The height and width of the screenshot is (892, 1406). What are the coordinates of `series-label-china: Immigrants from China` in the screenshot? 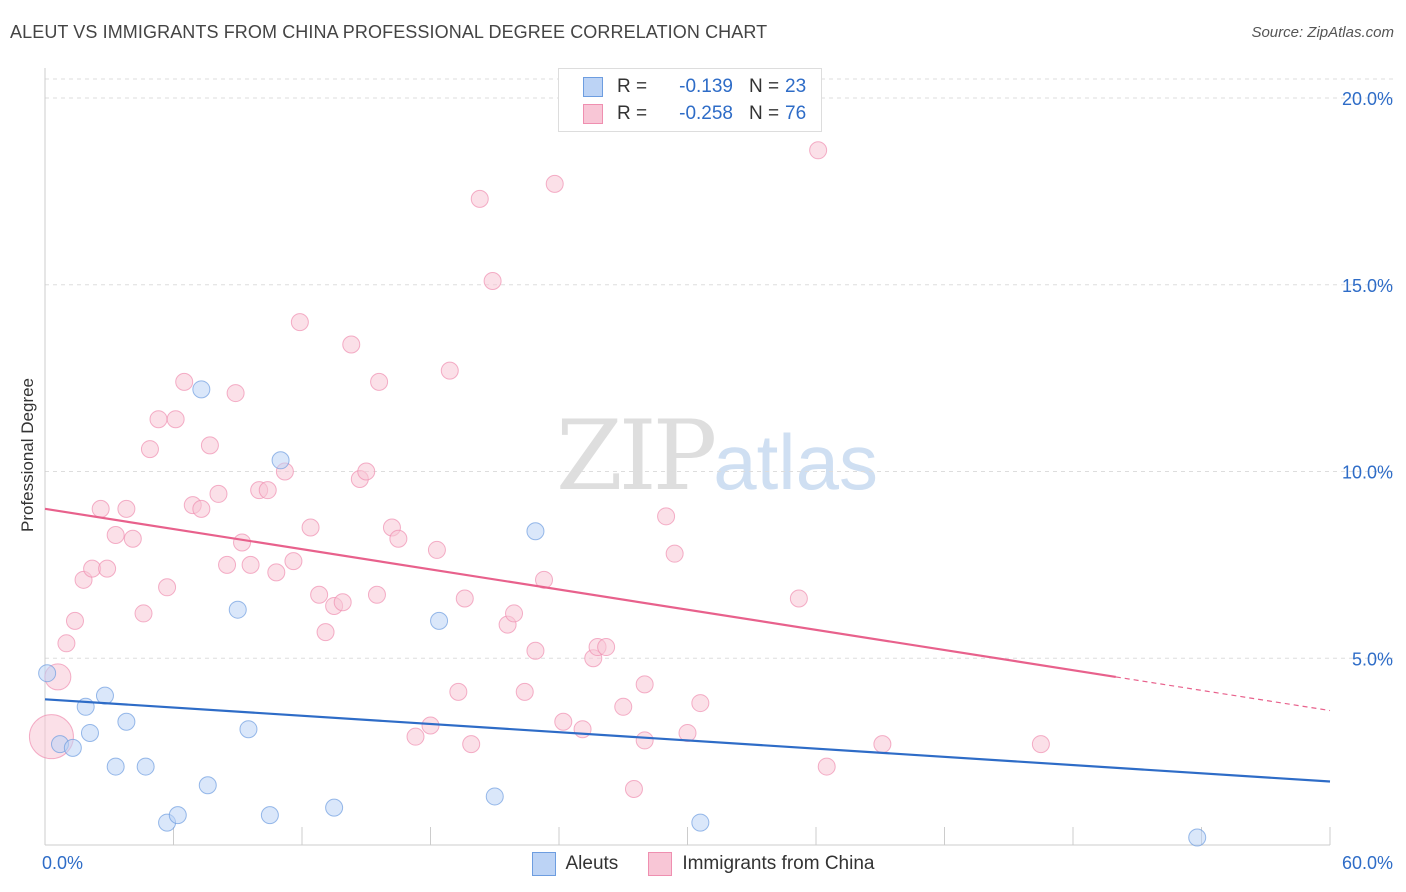 It's located at (778, 863).